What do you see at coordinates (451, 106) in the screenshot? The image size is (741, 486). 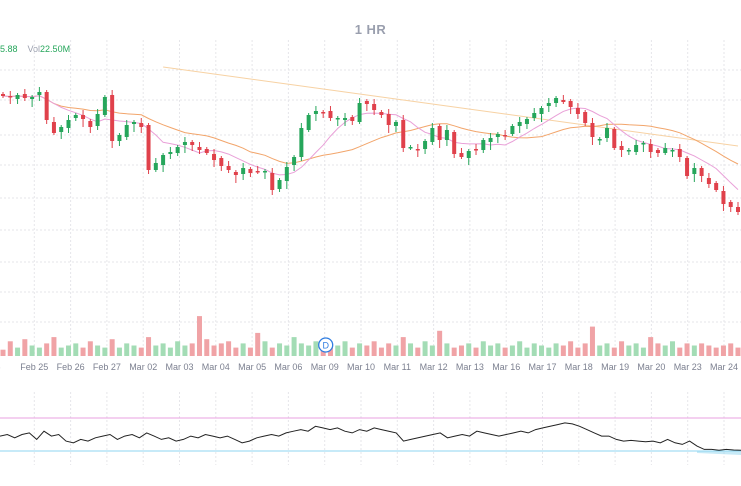 I see `ma-slow-line` at bounding box center [451, 106].